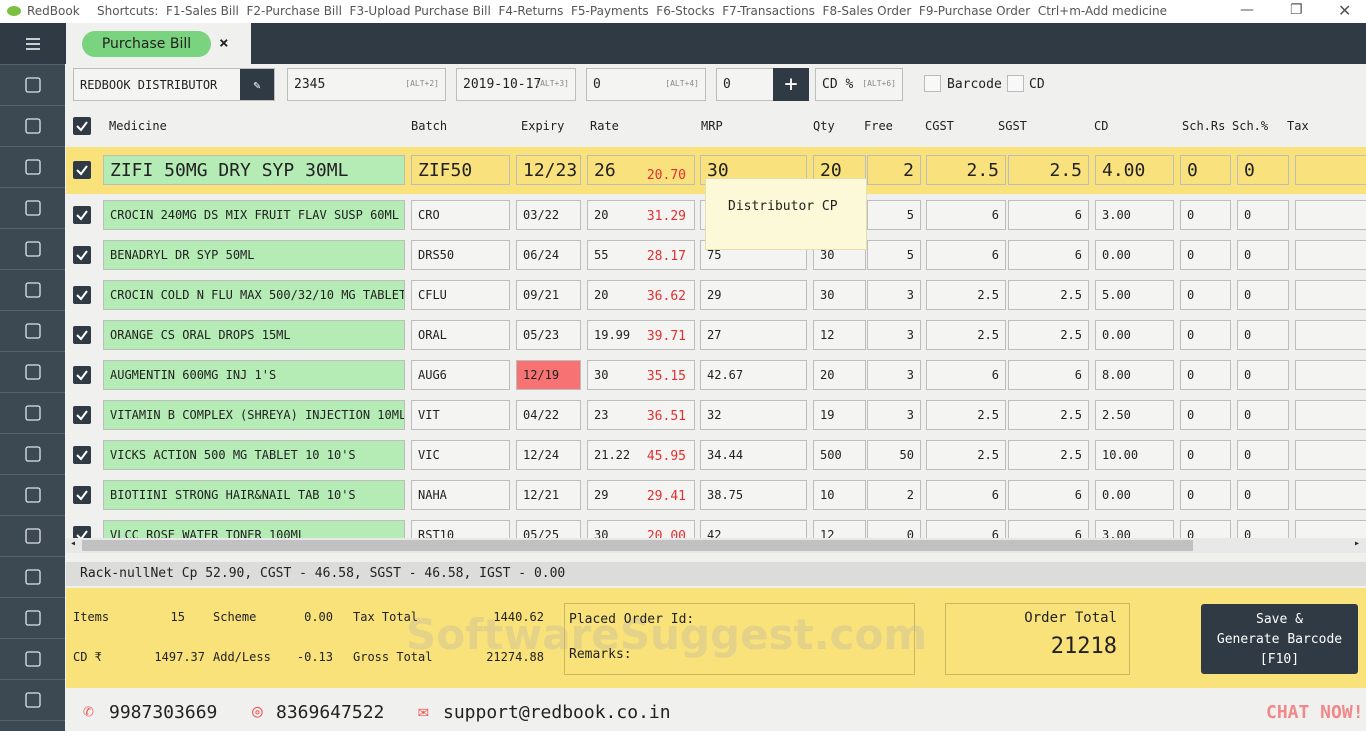 Image resolution: width=1366 pixels, height=731 pixels. Describe the element at coordinates (548, 170) in the screenshot. I see `expiry-cell: 12/23` at that location.